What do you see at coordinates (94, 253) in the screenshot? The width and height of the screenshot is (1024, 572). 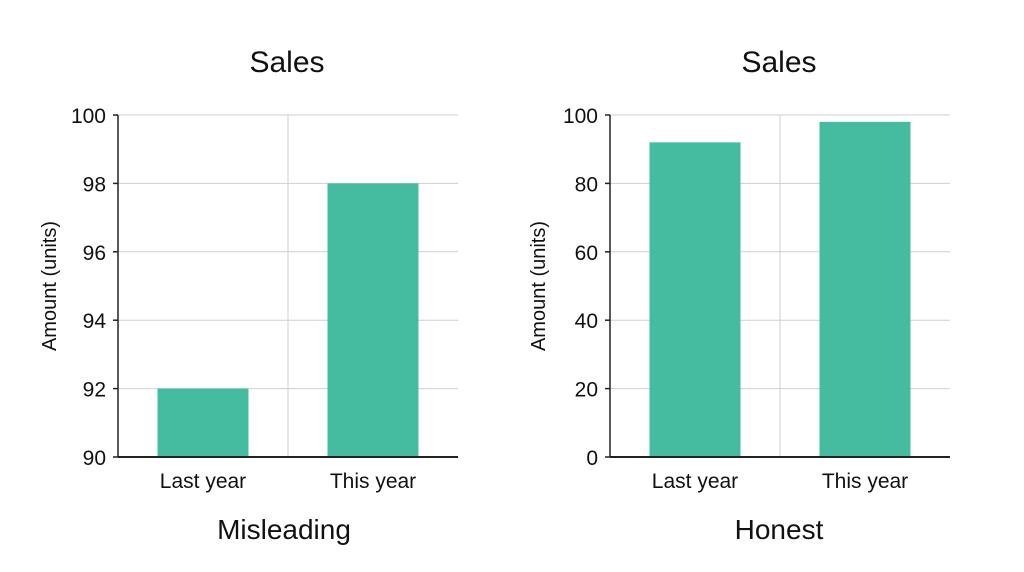 I see `y-tick-label: 96` at bounding box center [94, 253].